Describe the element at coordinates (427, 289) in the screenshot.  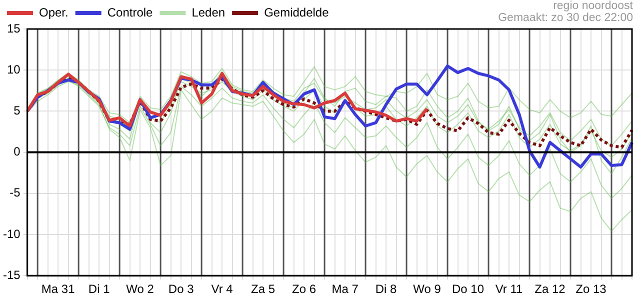
I see `x-tick-label: Wo 9` at that location.